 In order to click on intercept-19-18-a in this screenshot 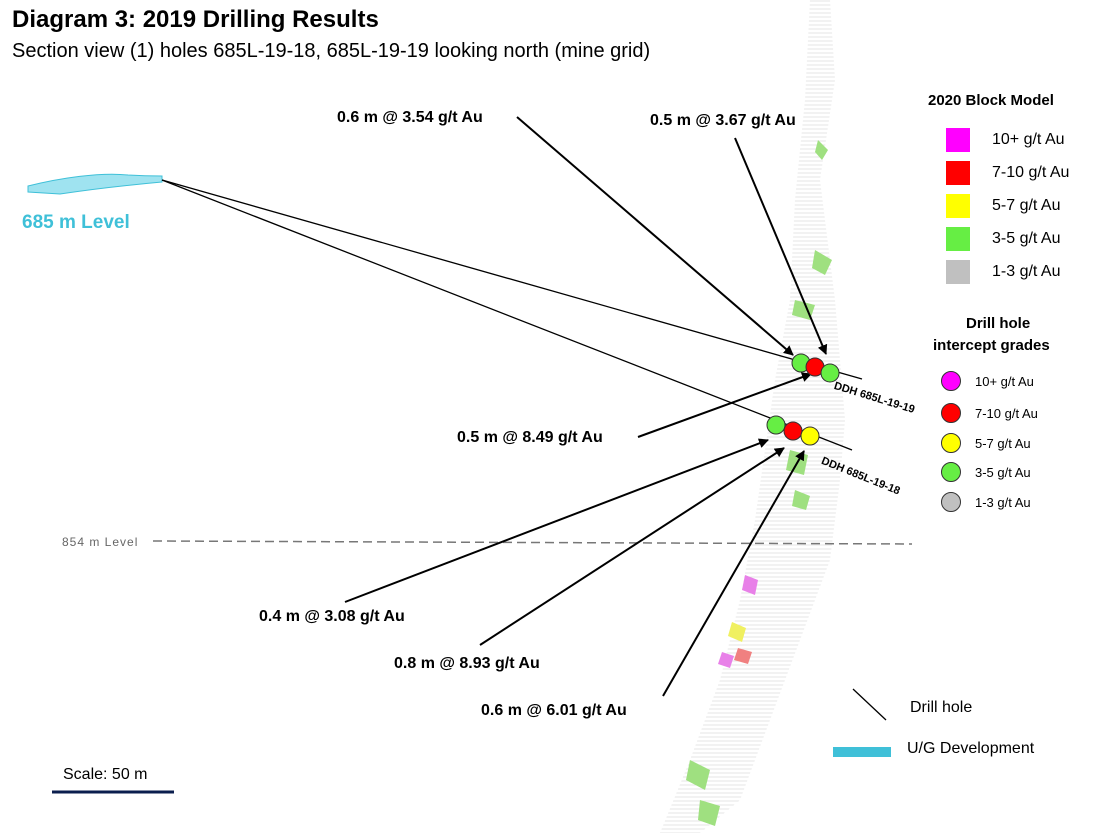, I will do `click(776, 425)`.